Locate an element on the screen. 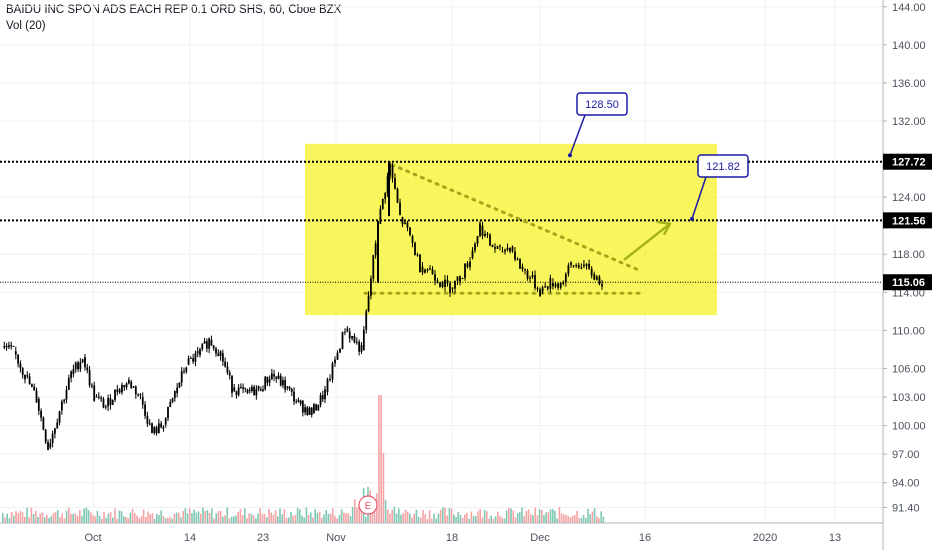 The image size is (932, 550). earnings-marker: E is located at coordinates (368, 505).